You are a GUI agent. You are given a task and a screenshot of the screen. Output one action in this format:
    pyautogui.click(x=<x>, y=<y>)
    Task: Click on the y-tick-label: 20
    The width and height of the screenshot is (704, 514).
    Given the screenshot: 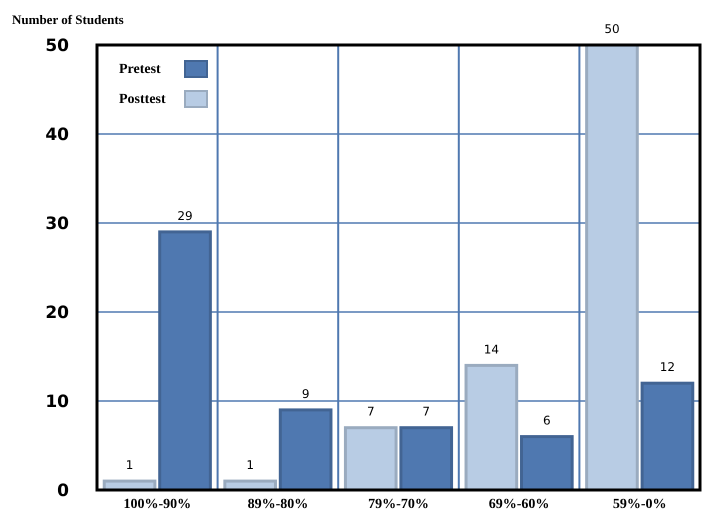 What is the action you would take?
    pyautogui.click(x=57, y=313)
    